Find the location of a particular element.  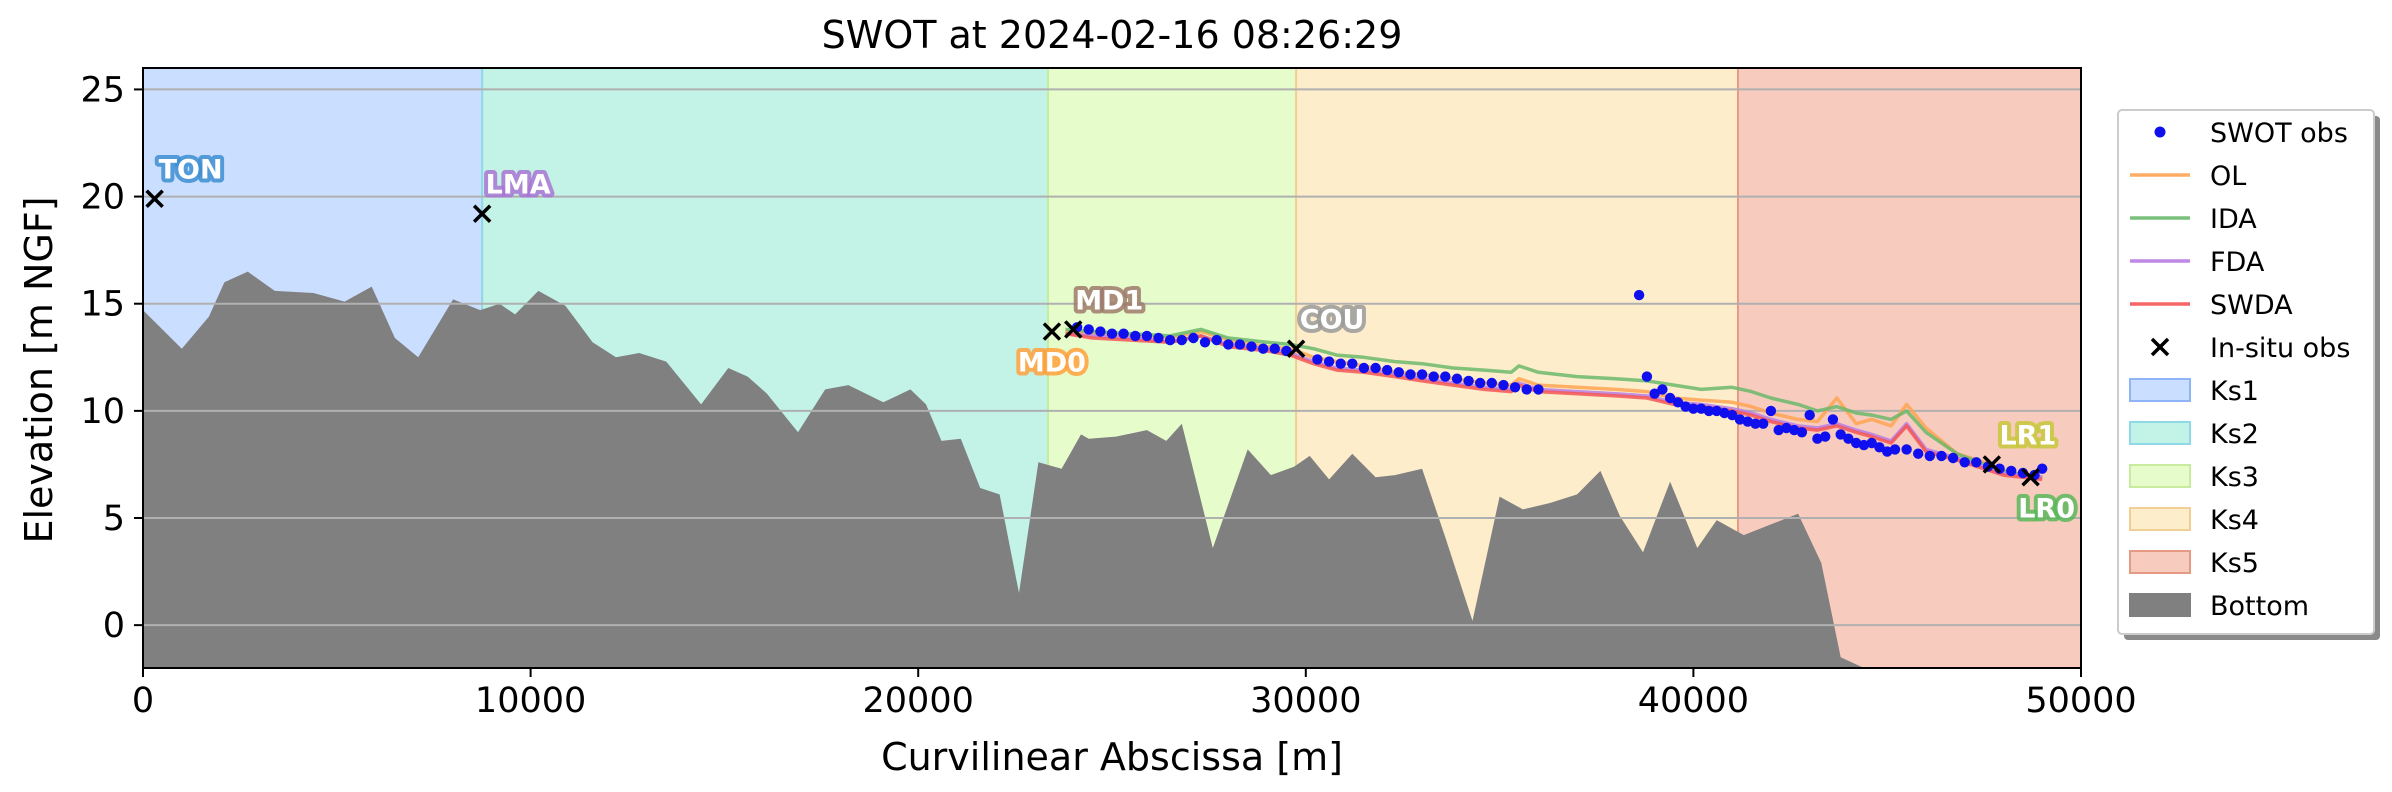

legend-label: OL is located at coordinates (2228, 176).